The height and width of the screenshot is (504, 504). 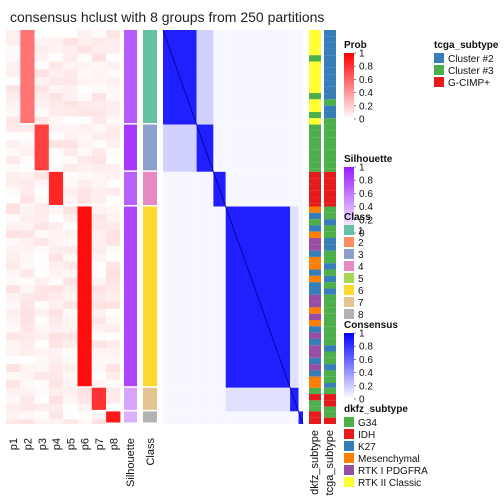 What do you see at coordinates (362, 168) in the screenshot?
I see `legend-tick-label: 1` at bounding box center [362, 168].